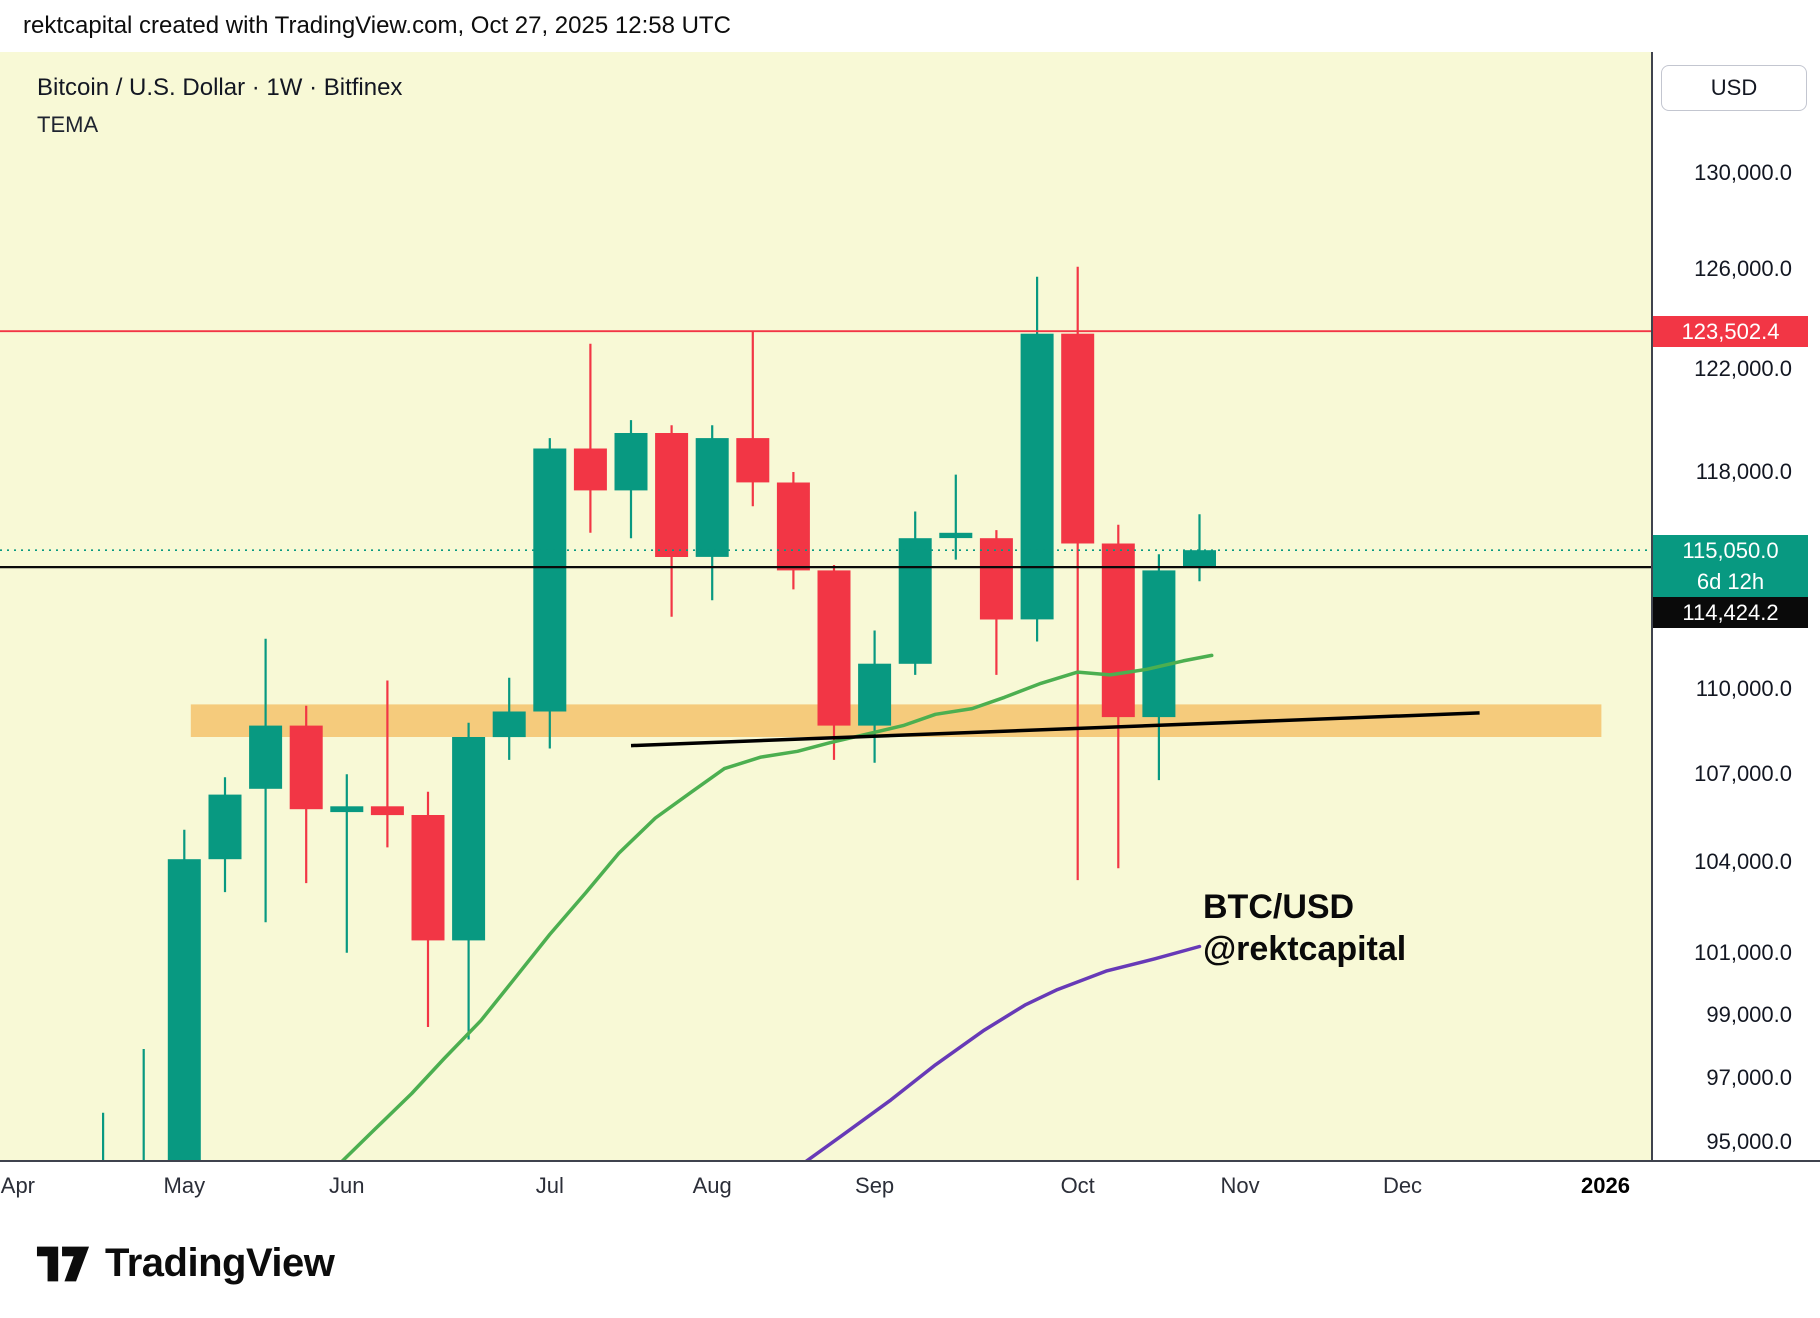 The image size is (1820, 1318). Describe the element at coordinates (1605, 1185) in the screenshot. I see `time-axis-label: 2026` at that location.